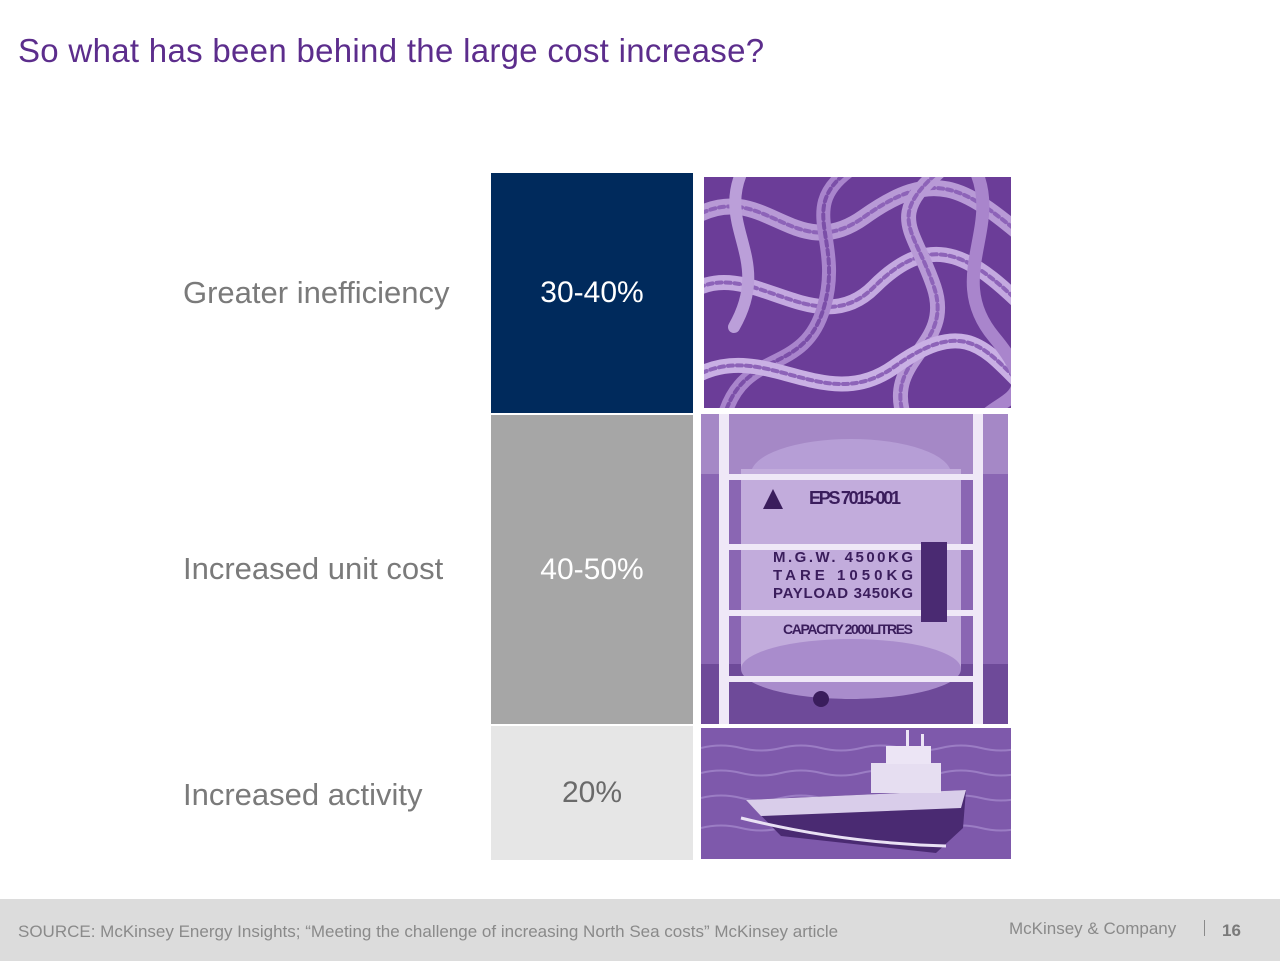  What do you see at coordinates (855, 498) in the screenshot?
I see `tank-id-text: EPS 7015-001` at bounding box center [855, 498].